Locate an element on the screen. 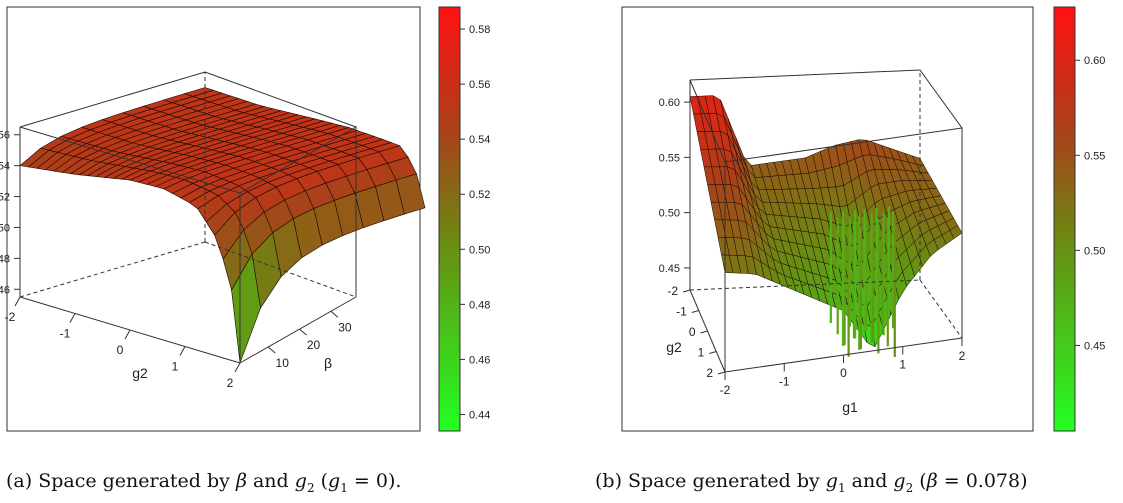  colorbar-a-tick-label-4: 0.52 is located at coordinates (479, 195).